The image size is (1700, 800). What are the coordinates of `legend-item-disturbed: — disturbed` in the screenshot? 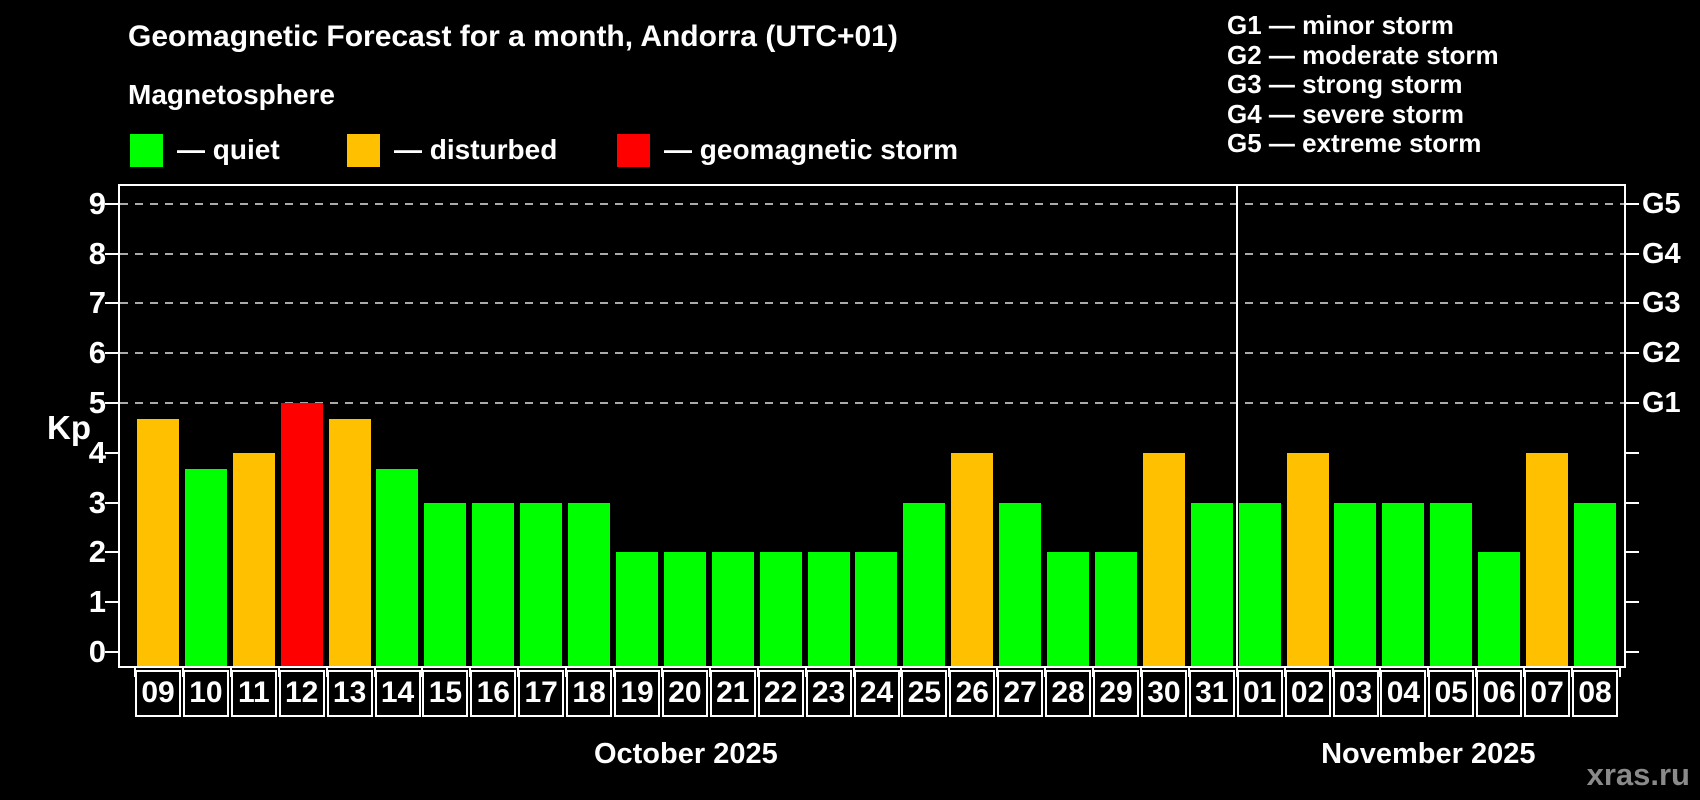 It's located at (452, 150).